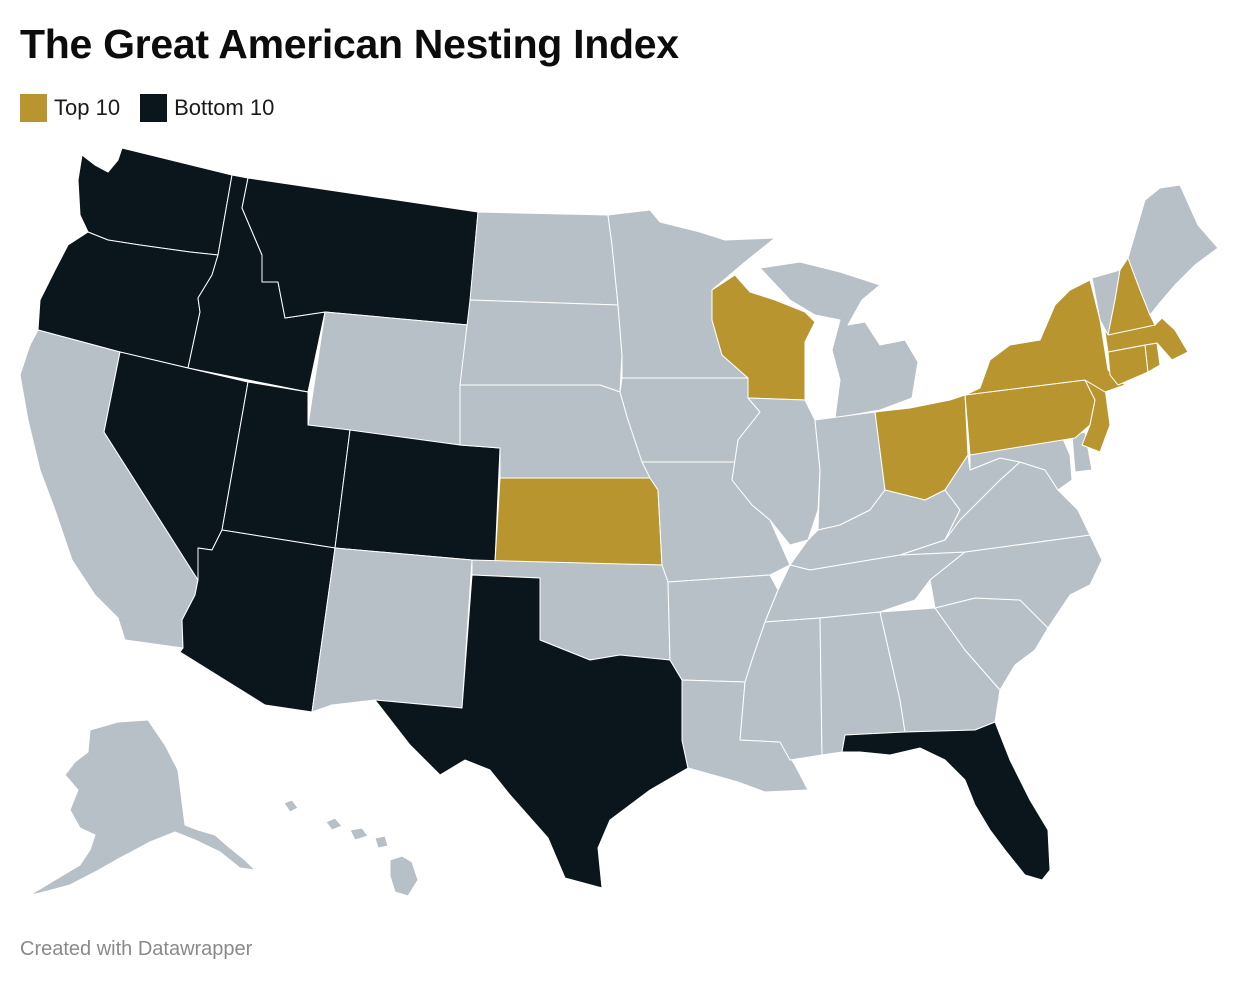 The width and height of the screenshot is (1240, 986). What do you see at coordinates (417, 496) in the screenshot?
I see `state-co` at bounding box center [417, 496].